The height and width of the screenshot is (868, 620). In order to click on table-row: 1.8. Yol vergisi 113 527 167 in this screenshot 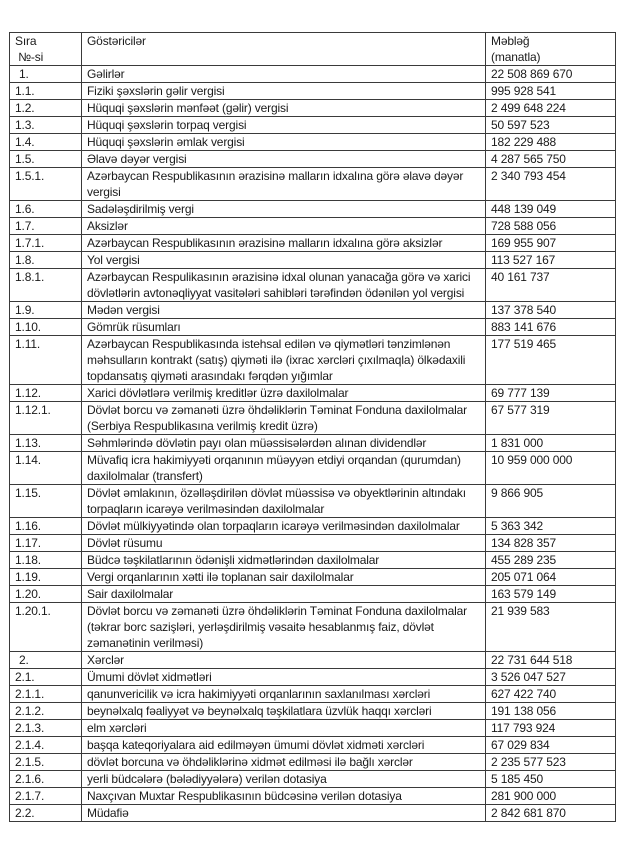, I will do `click(312, 260)`.